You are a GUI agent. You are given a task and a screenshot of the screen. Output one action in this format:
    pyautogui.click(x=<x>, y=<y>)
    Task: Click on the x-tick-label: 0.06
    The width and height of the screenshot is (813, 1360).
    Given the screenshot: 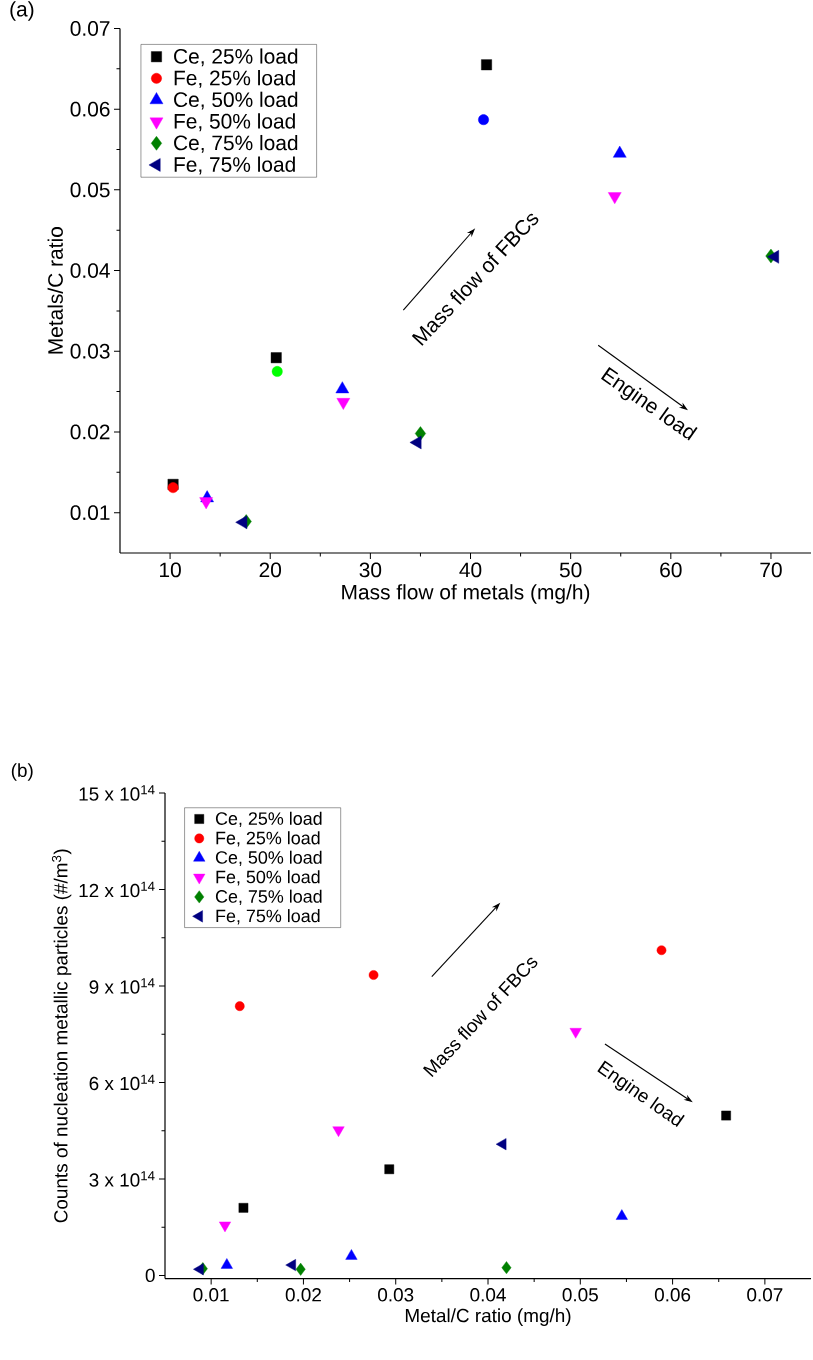 What is the action you would take?
    pyautogui.click(x=672, y=1295)
    